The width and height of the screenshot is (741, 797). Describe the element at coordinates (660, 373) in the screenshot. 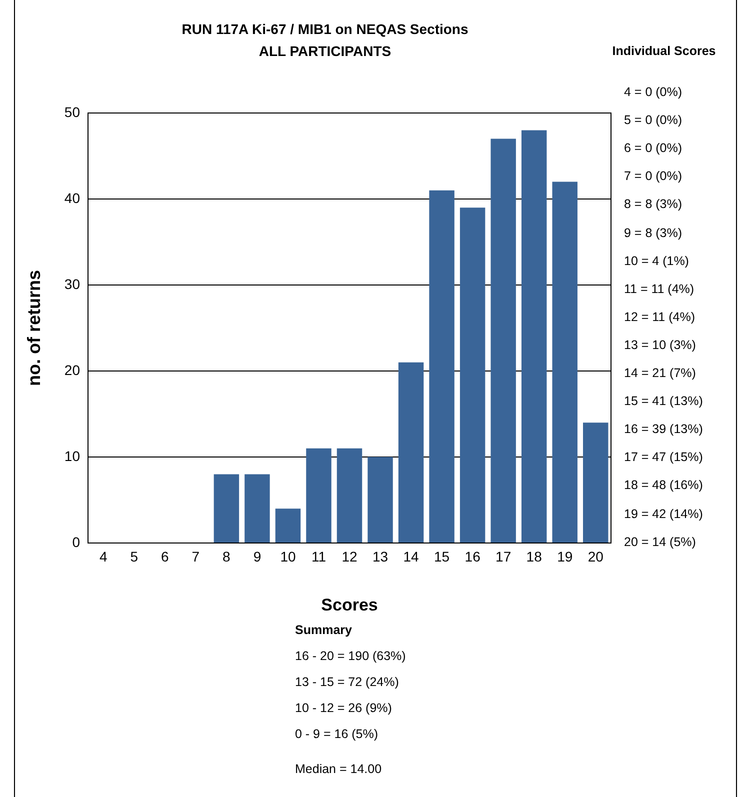

I see `text: 14 = 21 (7%)` at that location.